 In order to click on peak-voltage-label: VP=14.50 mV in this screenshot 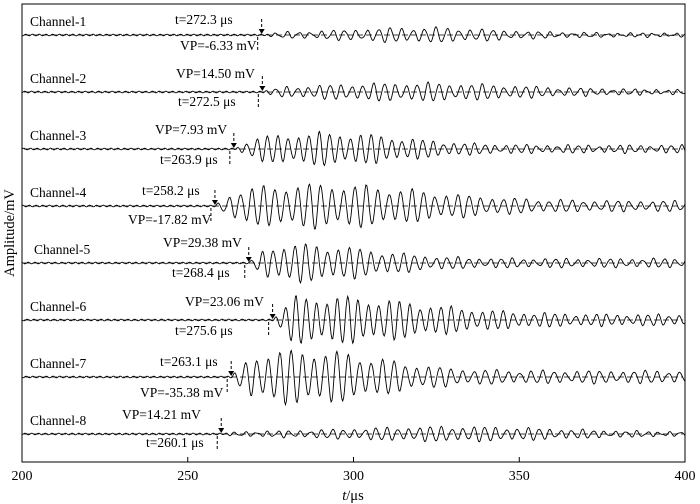, I will do `click(215, 73)`.